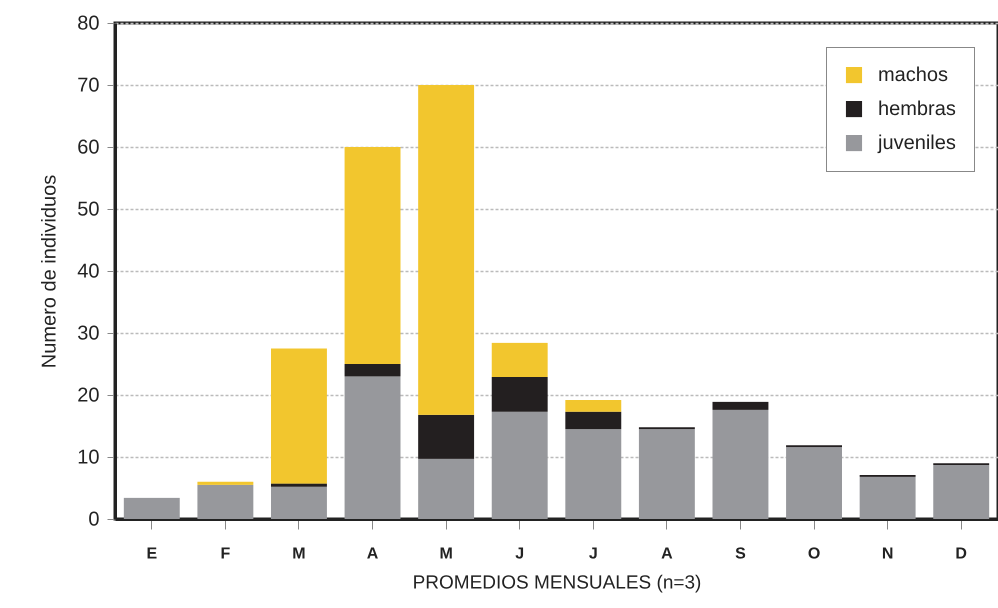 The height and width of the screenshot is (608, 998). I want to click on x-tick-label: D, so click(961, 554).